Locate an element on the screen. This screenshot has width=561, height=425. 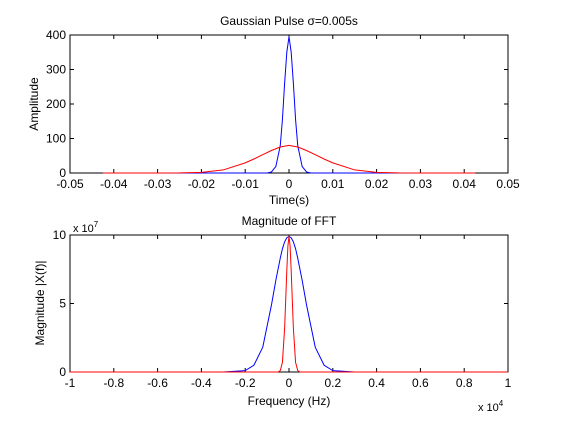
top-x-tick-label: -0.02 is located at coordinates (202, 184).